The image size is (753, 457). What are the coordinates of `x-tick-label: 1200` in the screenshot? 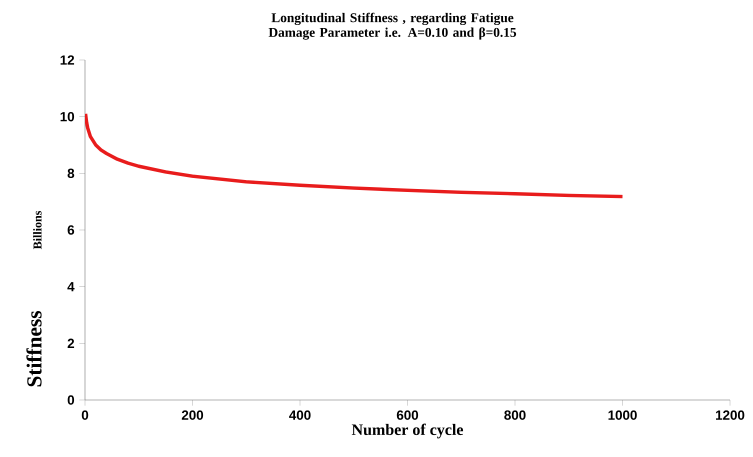 It's located at (730, 415).